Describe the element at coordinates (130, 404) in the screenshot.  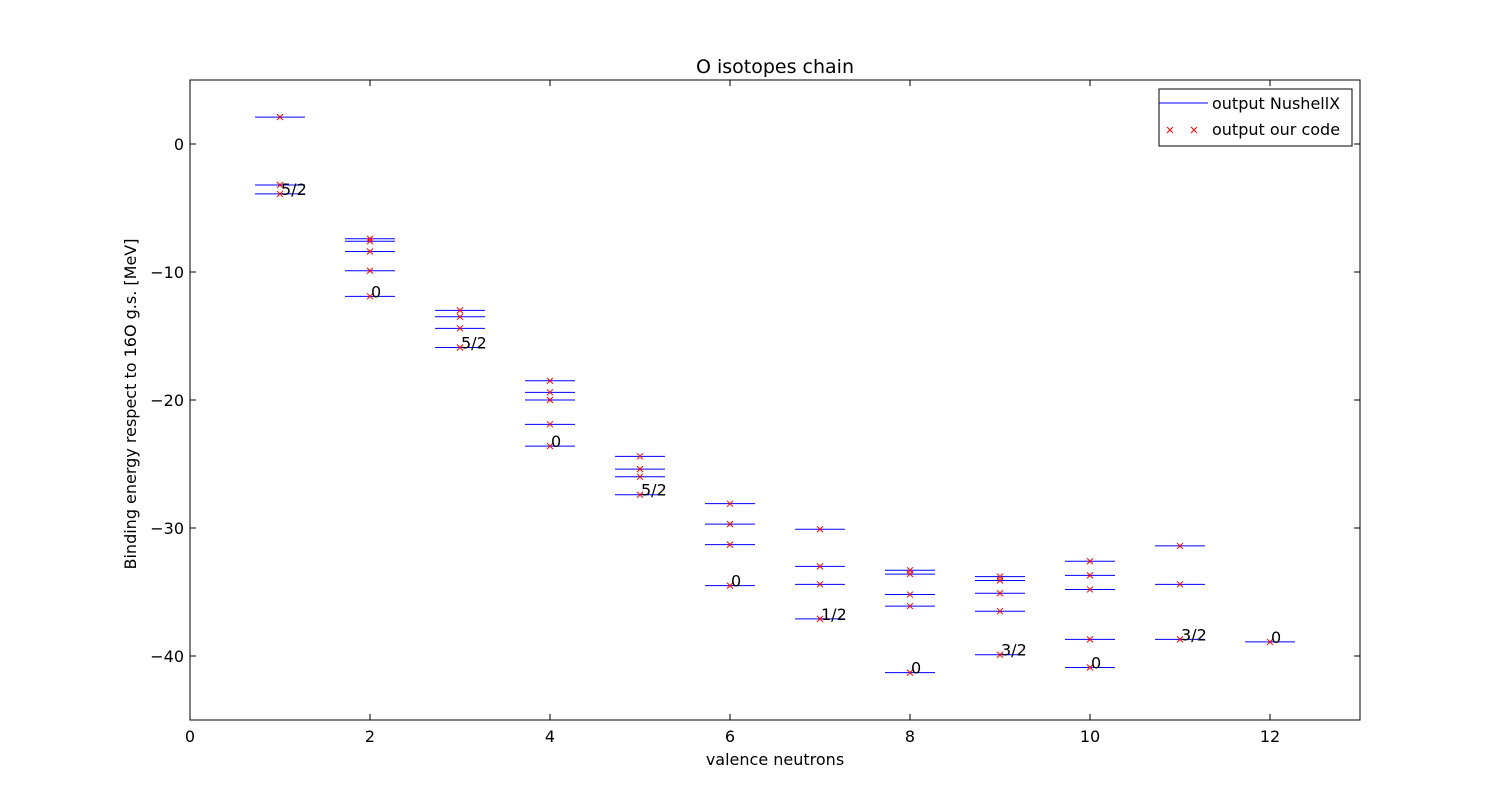
I see `y-axis-label: Binding energy respect to 16O g.s. [MeV]` at that location.